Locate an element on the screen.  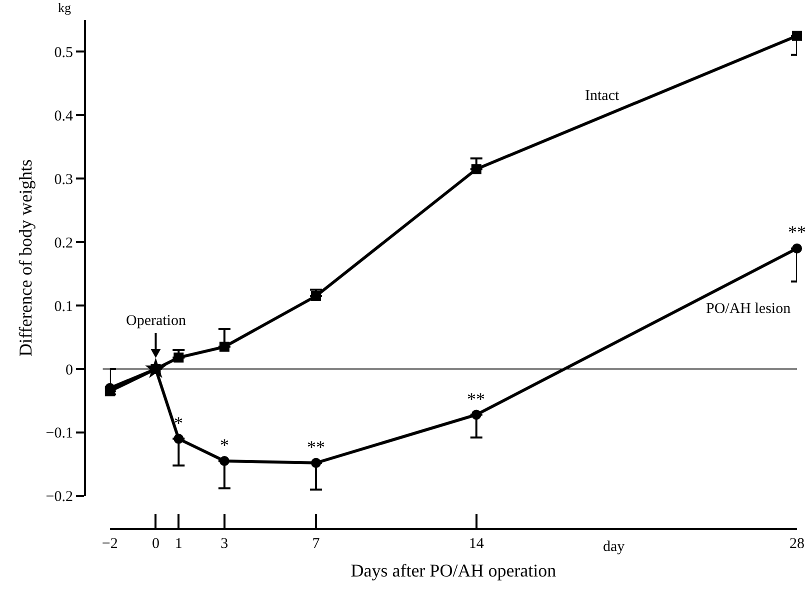
y-tick-label: −0.2 is located at coordinates (59, 497).